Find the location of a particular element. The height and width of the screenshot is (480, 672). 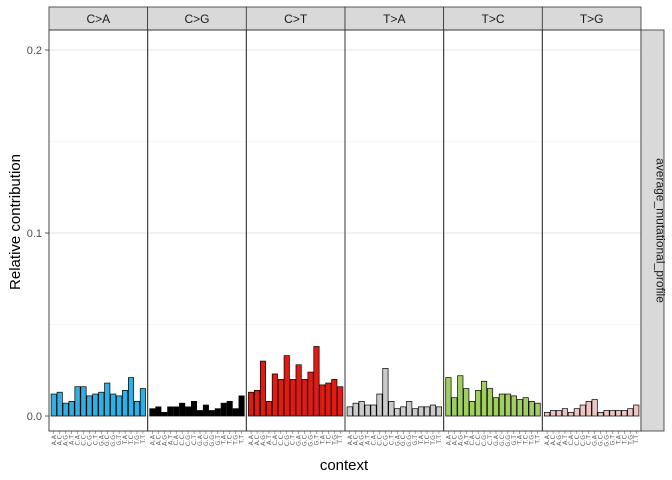

y-axis-label: Relative contribution is located at coordinates (15, 222).